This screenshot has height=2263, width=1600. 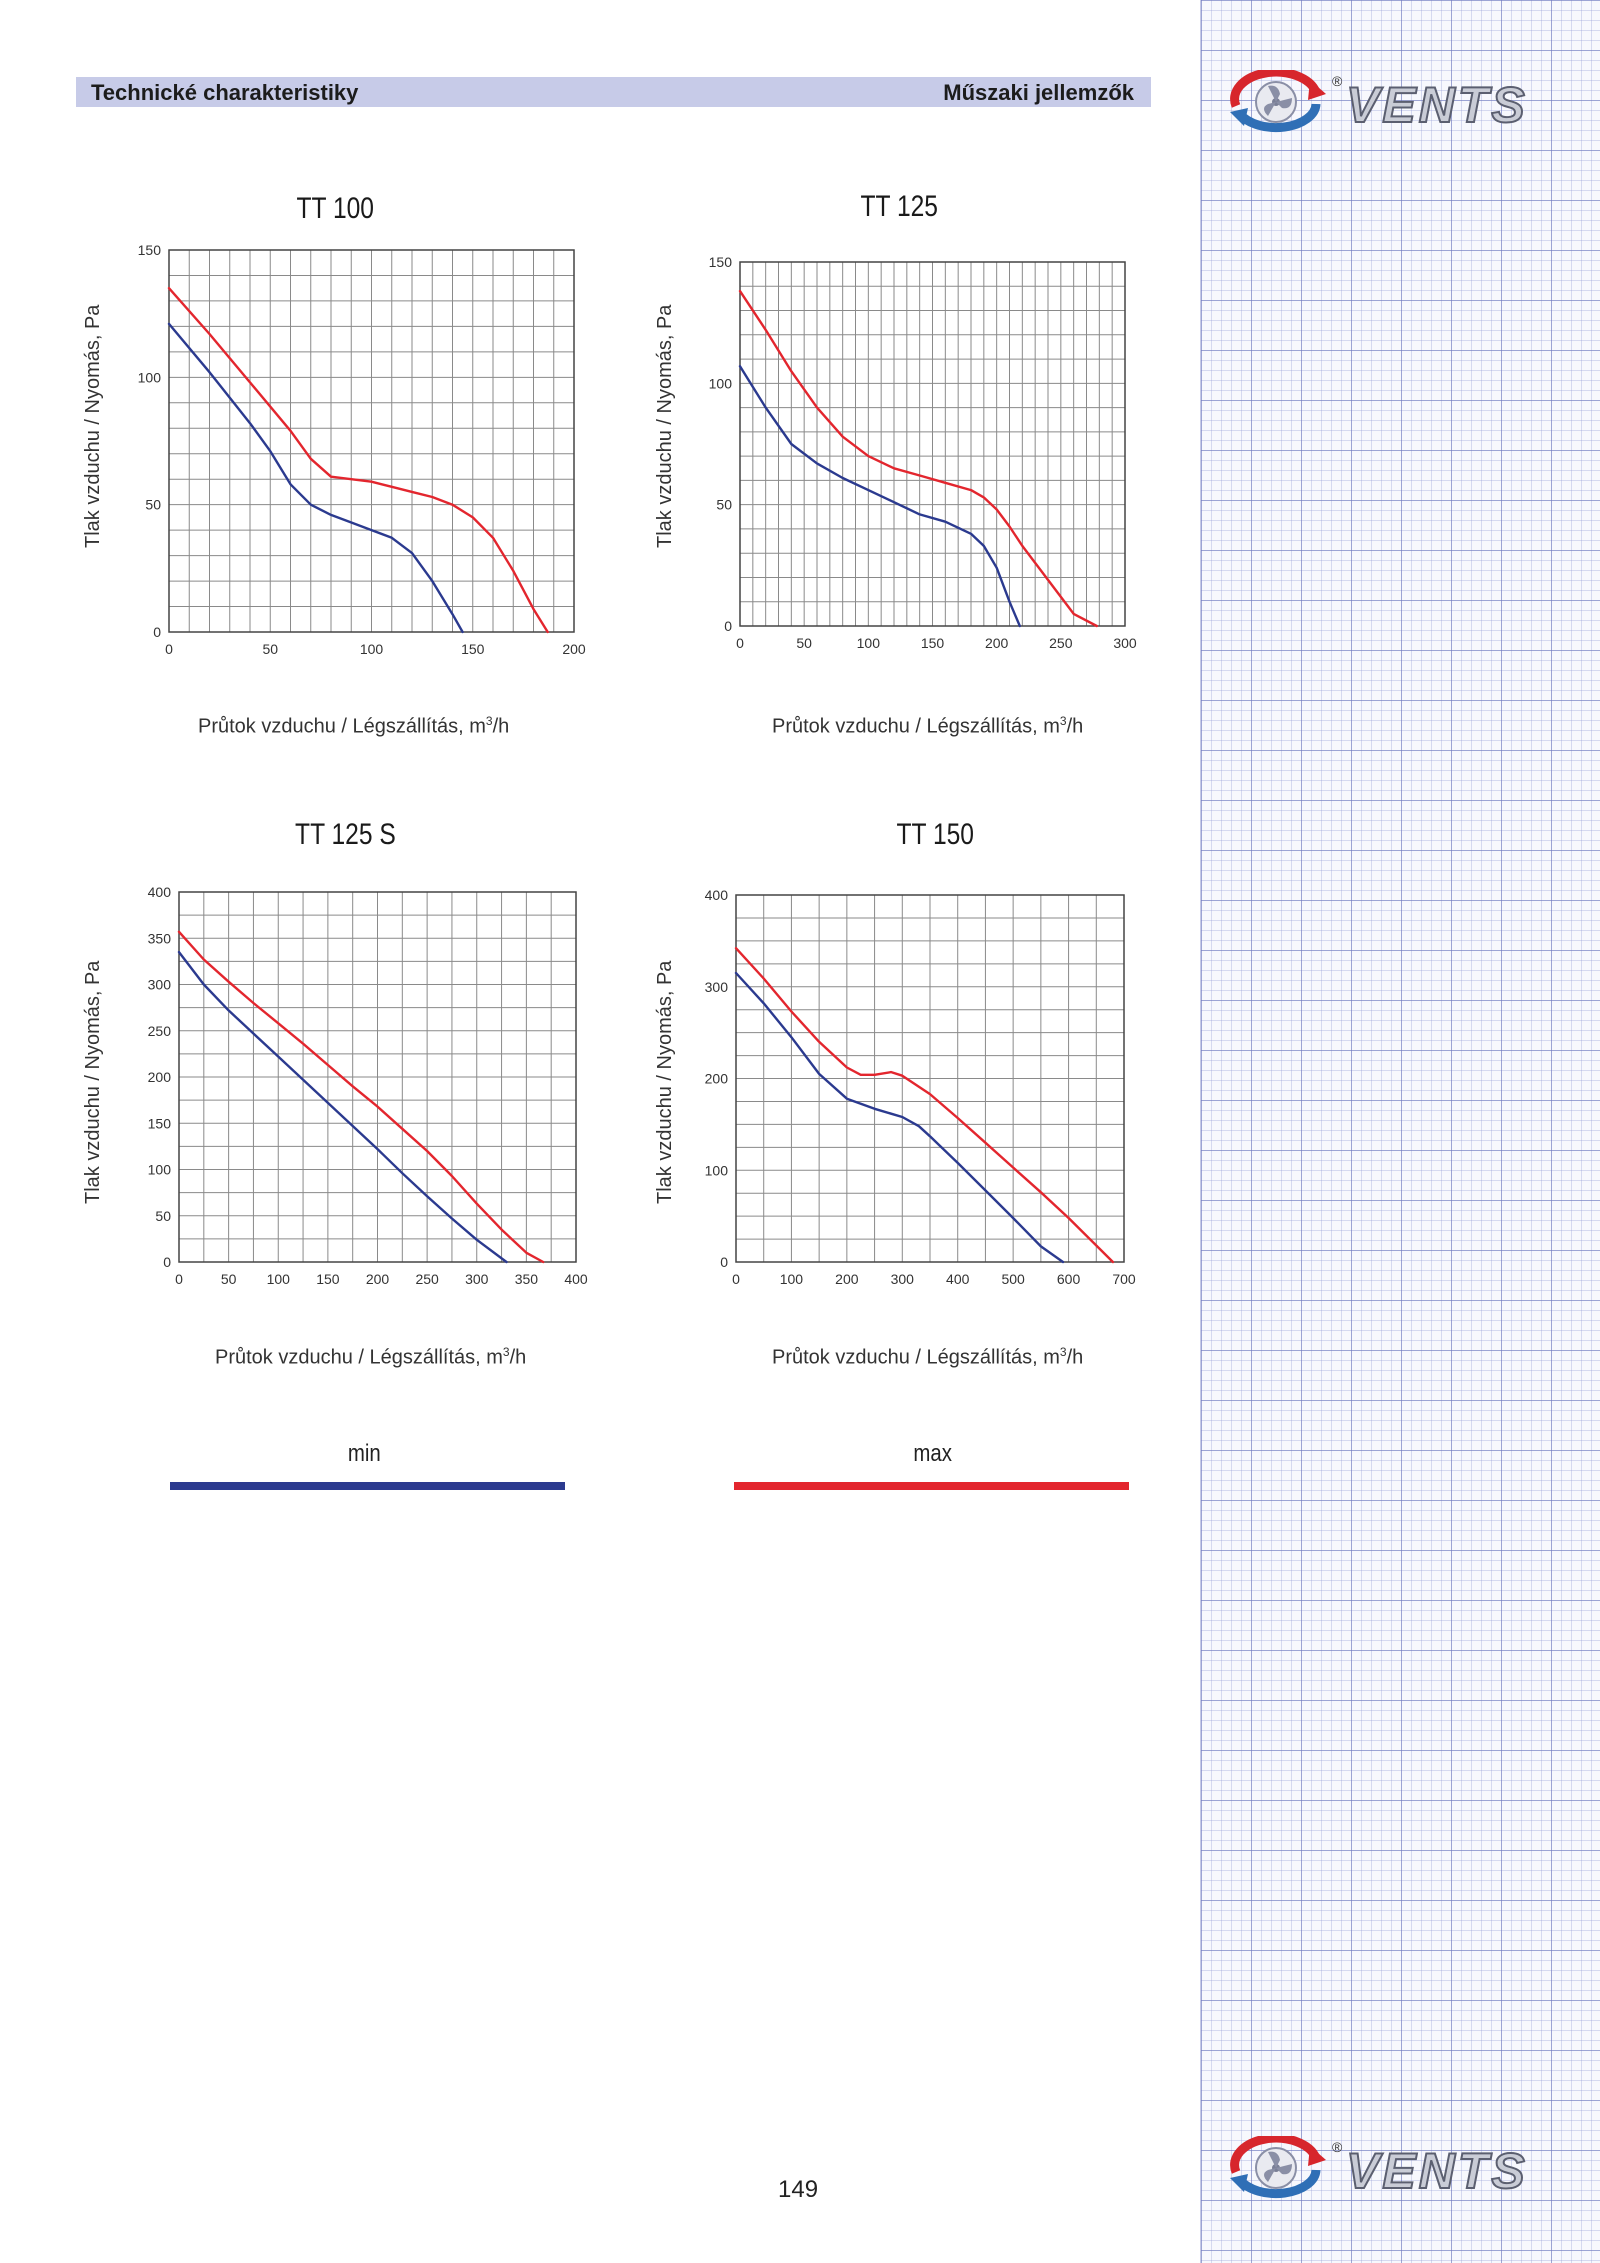 I want to click on chart-plot: 0 100 200 300 400 500 600 700 0 100 200 300 400, so click(x=920, y=1087).